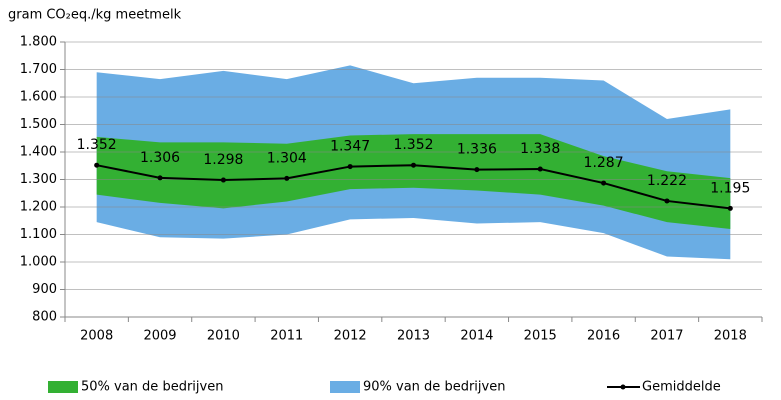  Describe the element at coordinates (38, 207) in the screenshot. I see `y-tick-label: 1.200` at that location.